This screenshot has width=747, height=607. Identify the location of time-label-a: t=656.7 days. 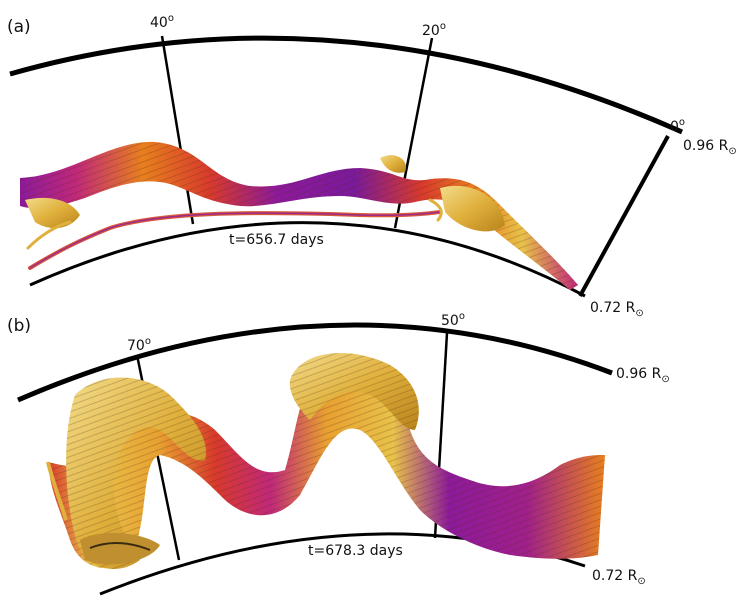
(276, 240).